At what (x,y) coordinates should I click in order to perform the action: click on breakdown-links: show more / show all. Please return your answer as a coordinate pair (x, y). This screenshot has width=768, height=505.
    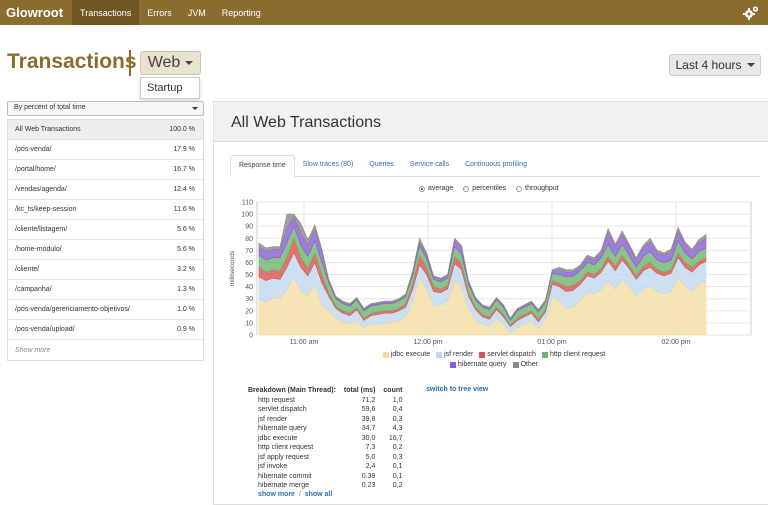
    Looking at the image, I should click on (295, 494).